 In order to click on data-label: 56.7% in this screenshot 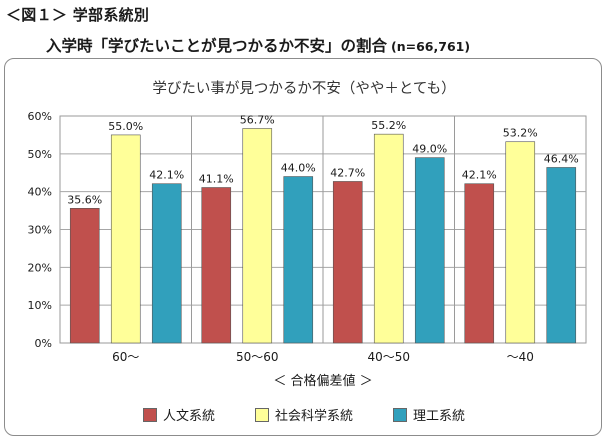, I will do `click(257, 119)`.